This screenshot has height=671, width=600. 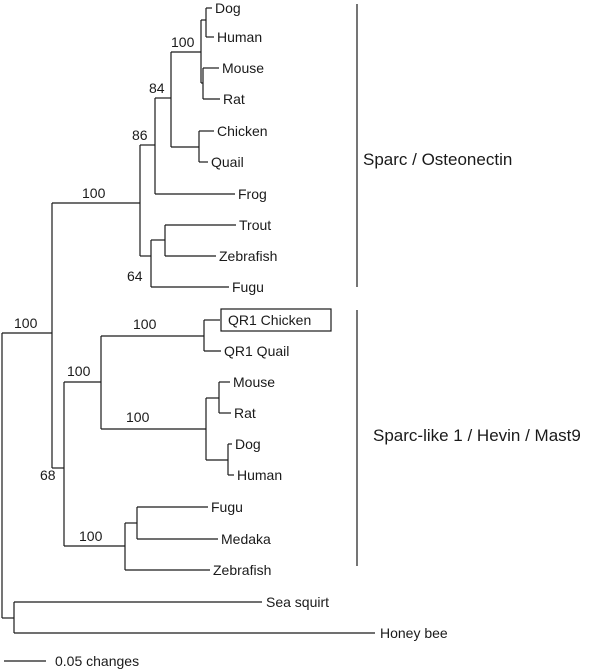 I want to click on leaf-label: Chicken, so click(x=242, y=131).